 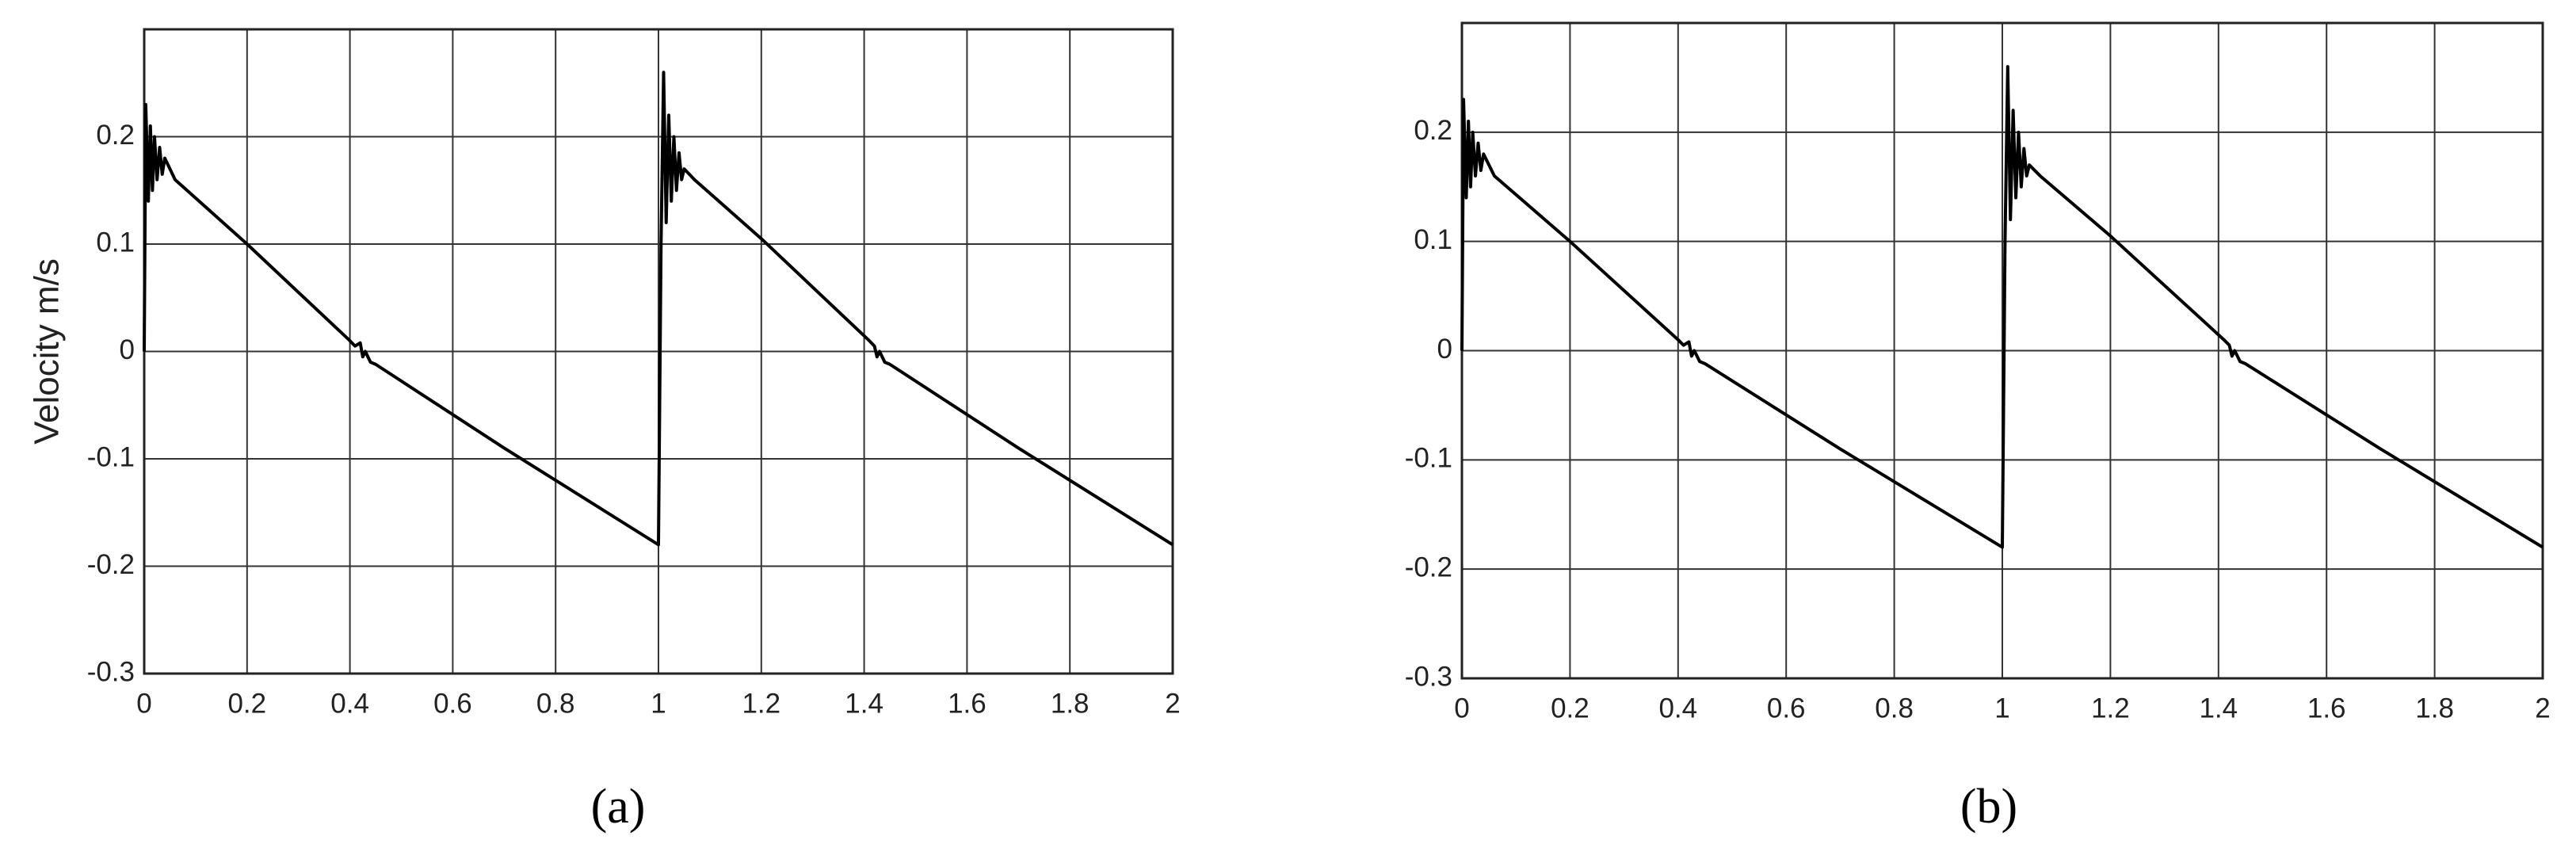 I want to click on y-axis-label: Velocity m/s, so click(x=47, y=351).